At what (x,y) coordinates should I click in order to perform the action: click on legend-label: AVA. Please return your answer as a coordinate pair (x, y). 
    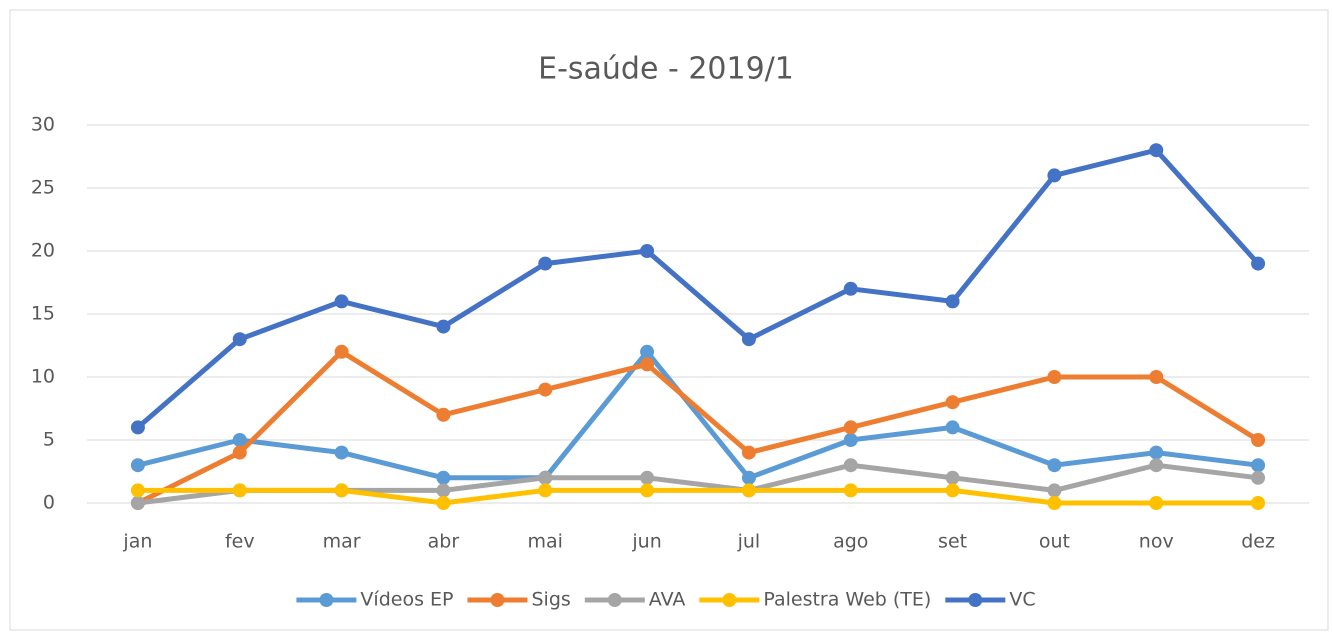
    Looking at the image, I should click on (667, 600).